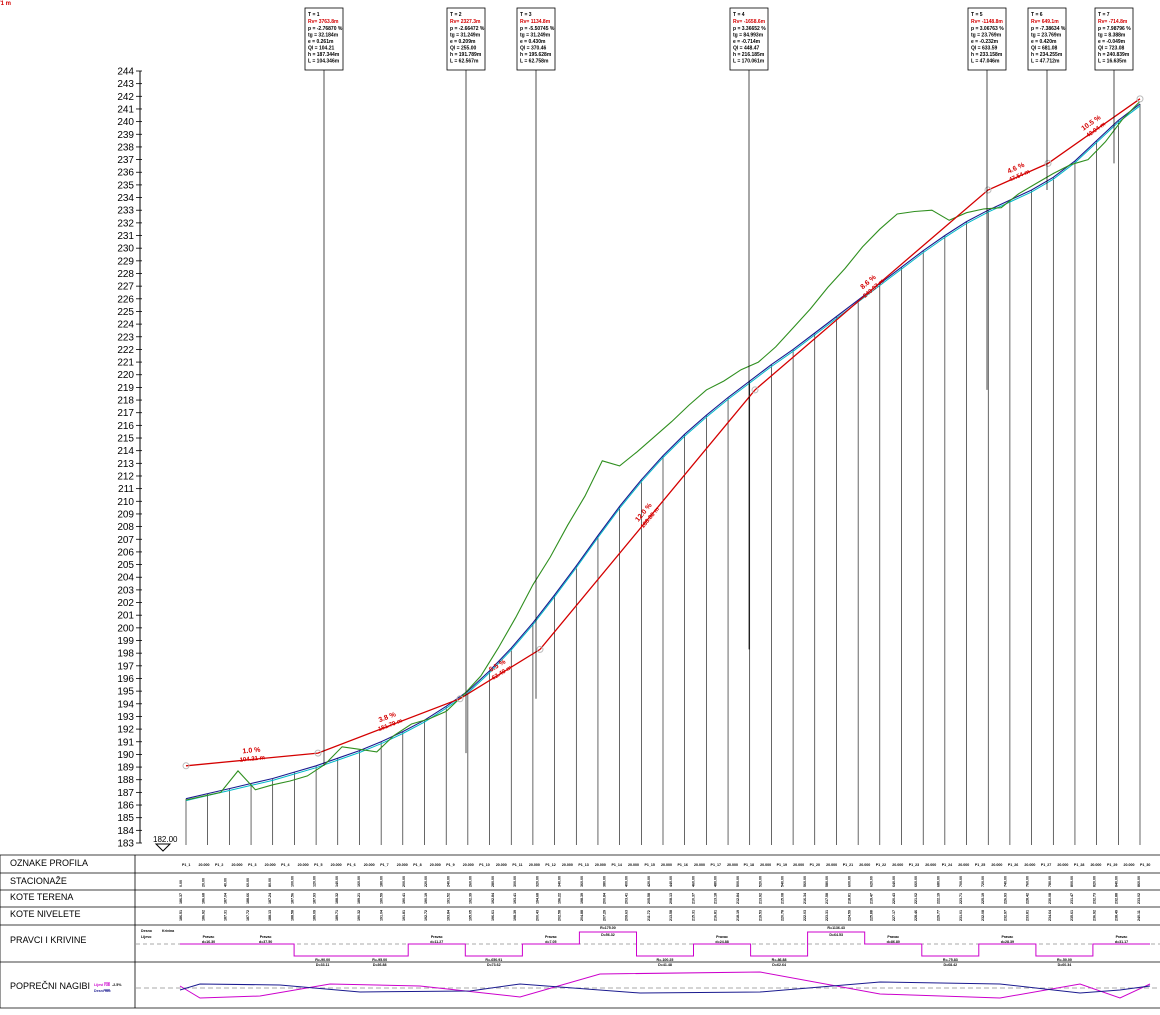  I want to click on station-value: 160.00, so click(359, 881).